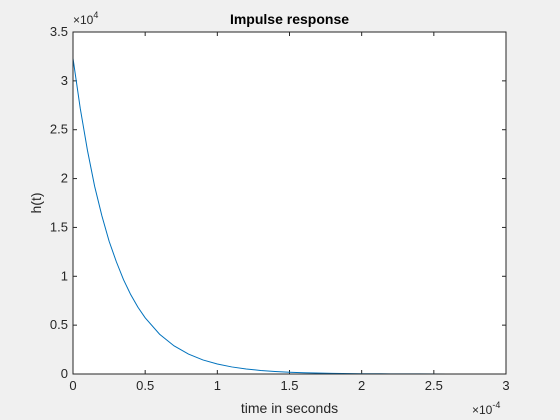 Image resolution: width=560 pixels, height=420 pixels. Describe the element at coordinates (482, 410) in the screenshot. I see `x-exponent-base: ×10` at that location.